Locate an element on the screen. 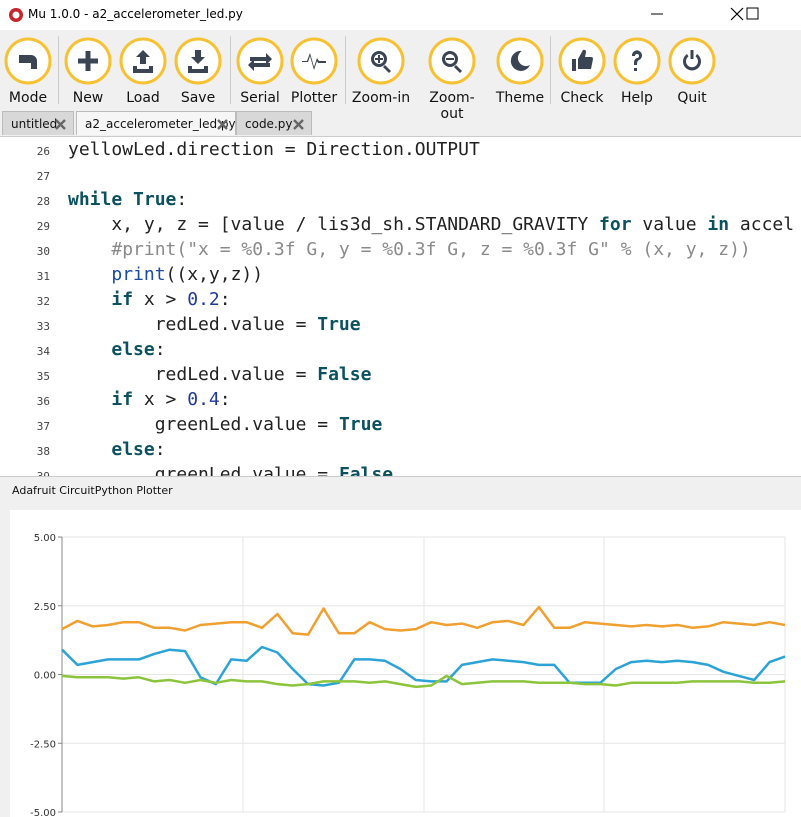  toolbar-button: Plotter is located at coordinates (314, 71).